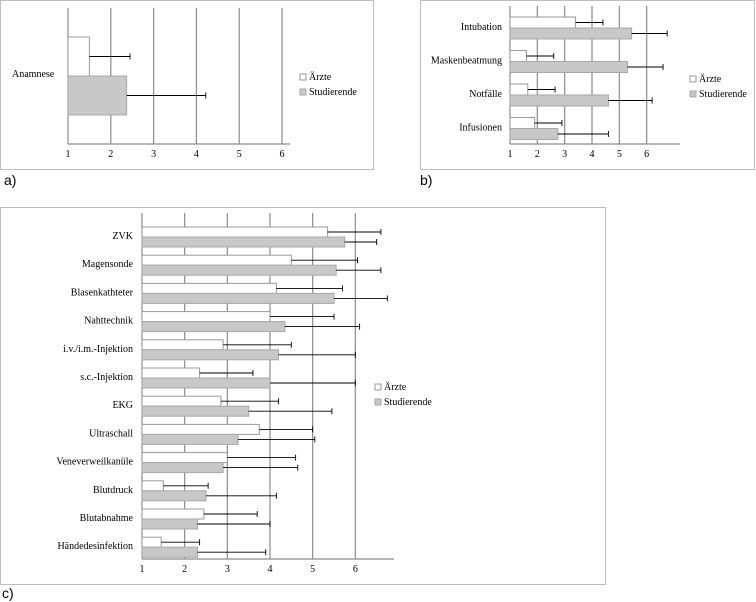 Image resolution: width=756 pixels, height=602 pixels. Describe the element at coordinates (8, 593) in the screenshot. I see `panel-letter-c: c)` at that location.